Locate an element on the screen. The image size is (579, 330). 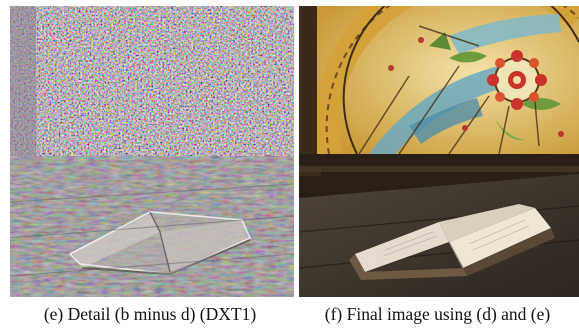
window-frame is located at coordinates (310, 91).